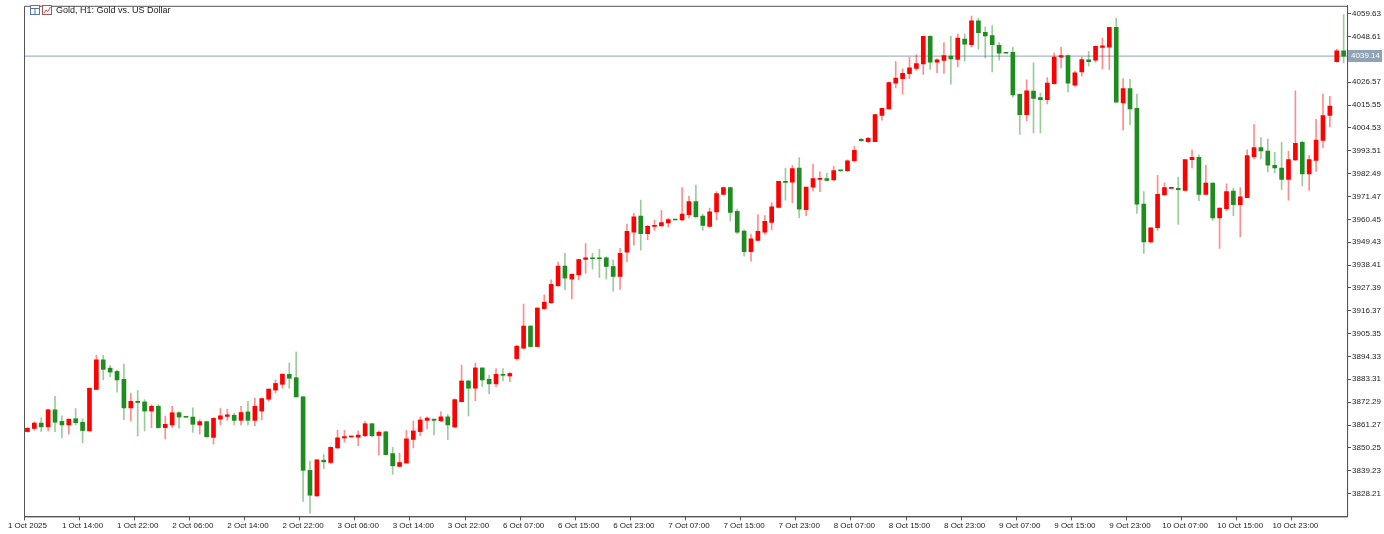  I want to click on y-tick-label: 3982.49, so click(1367, 173).